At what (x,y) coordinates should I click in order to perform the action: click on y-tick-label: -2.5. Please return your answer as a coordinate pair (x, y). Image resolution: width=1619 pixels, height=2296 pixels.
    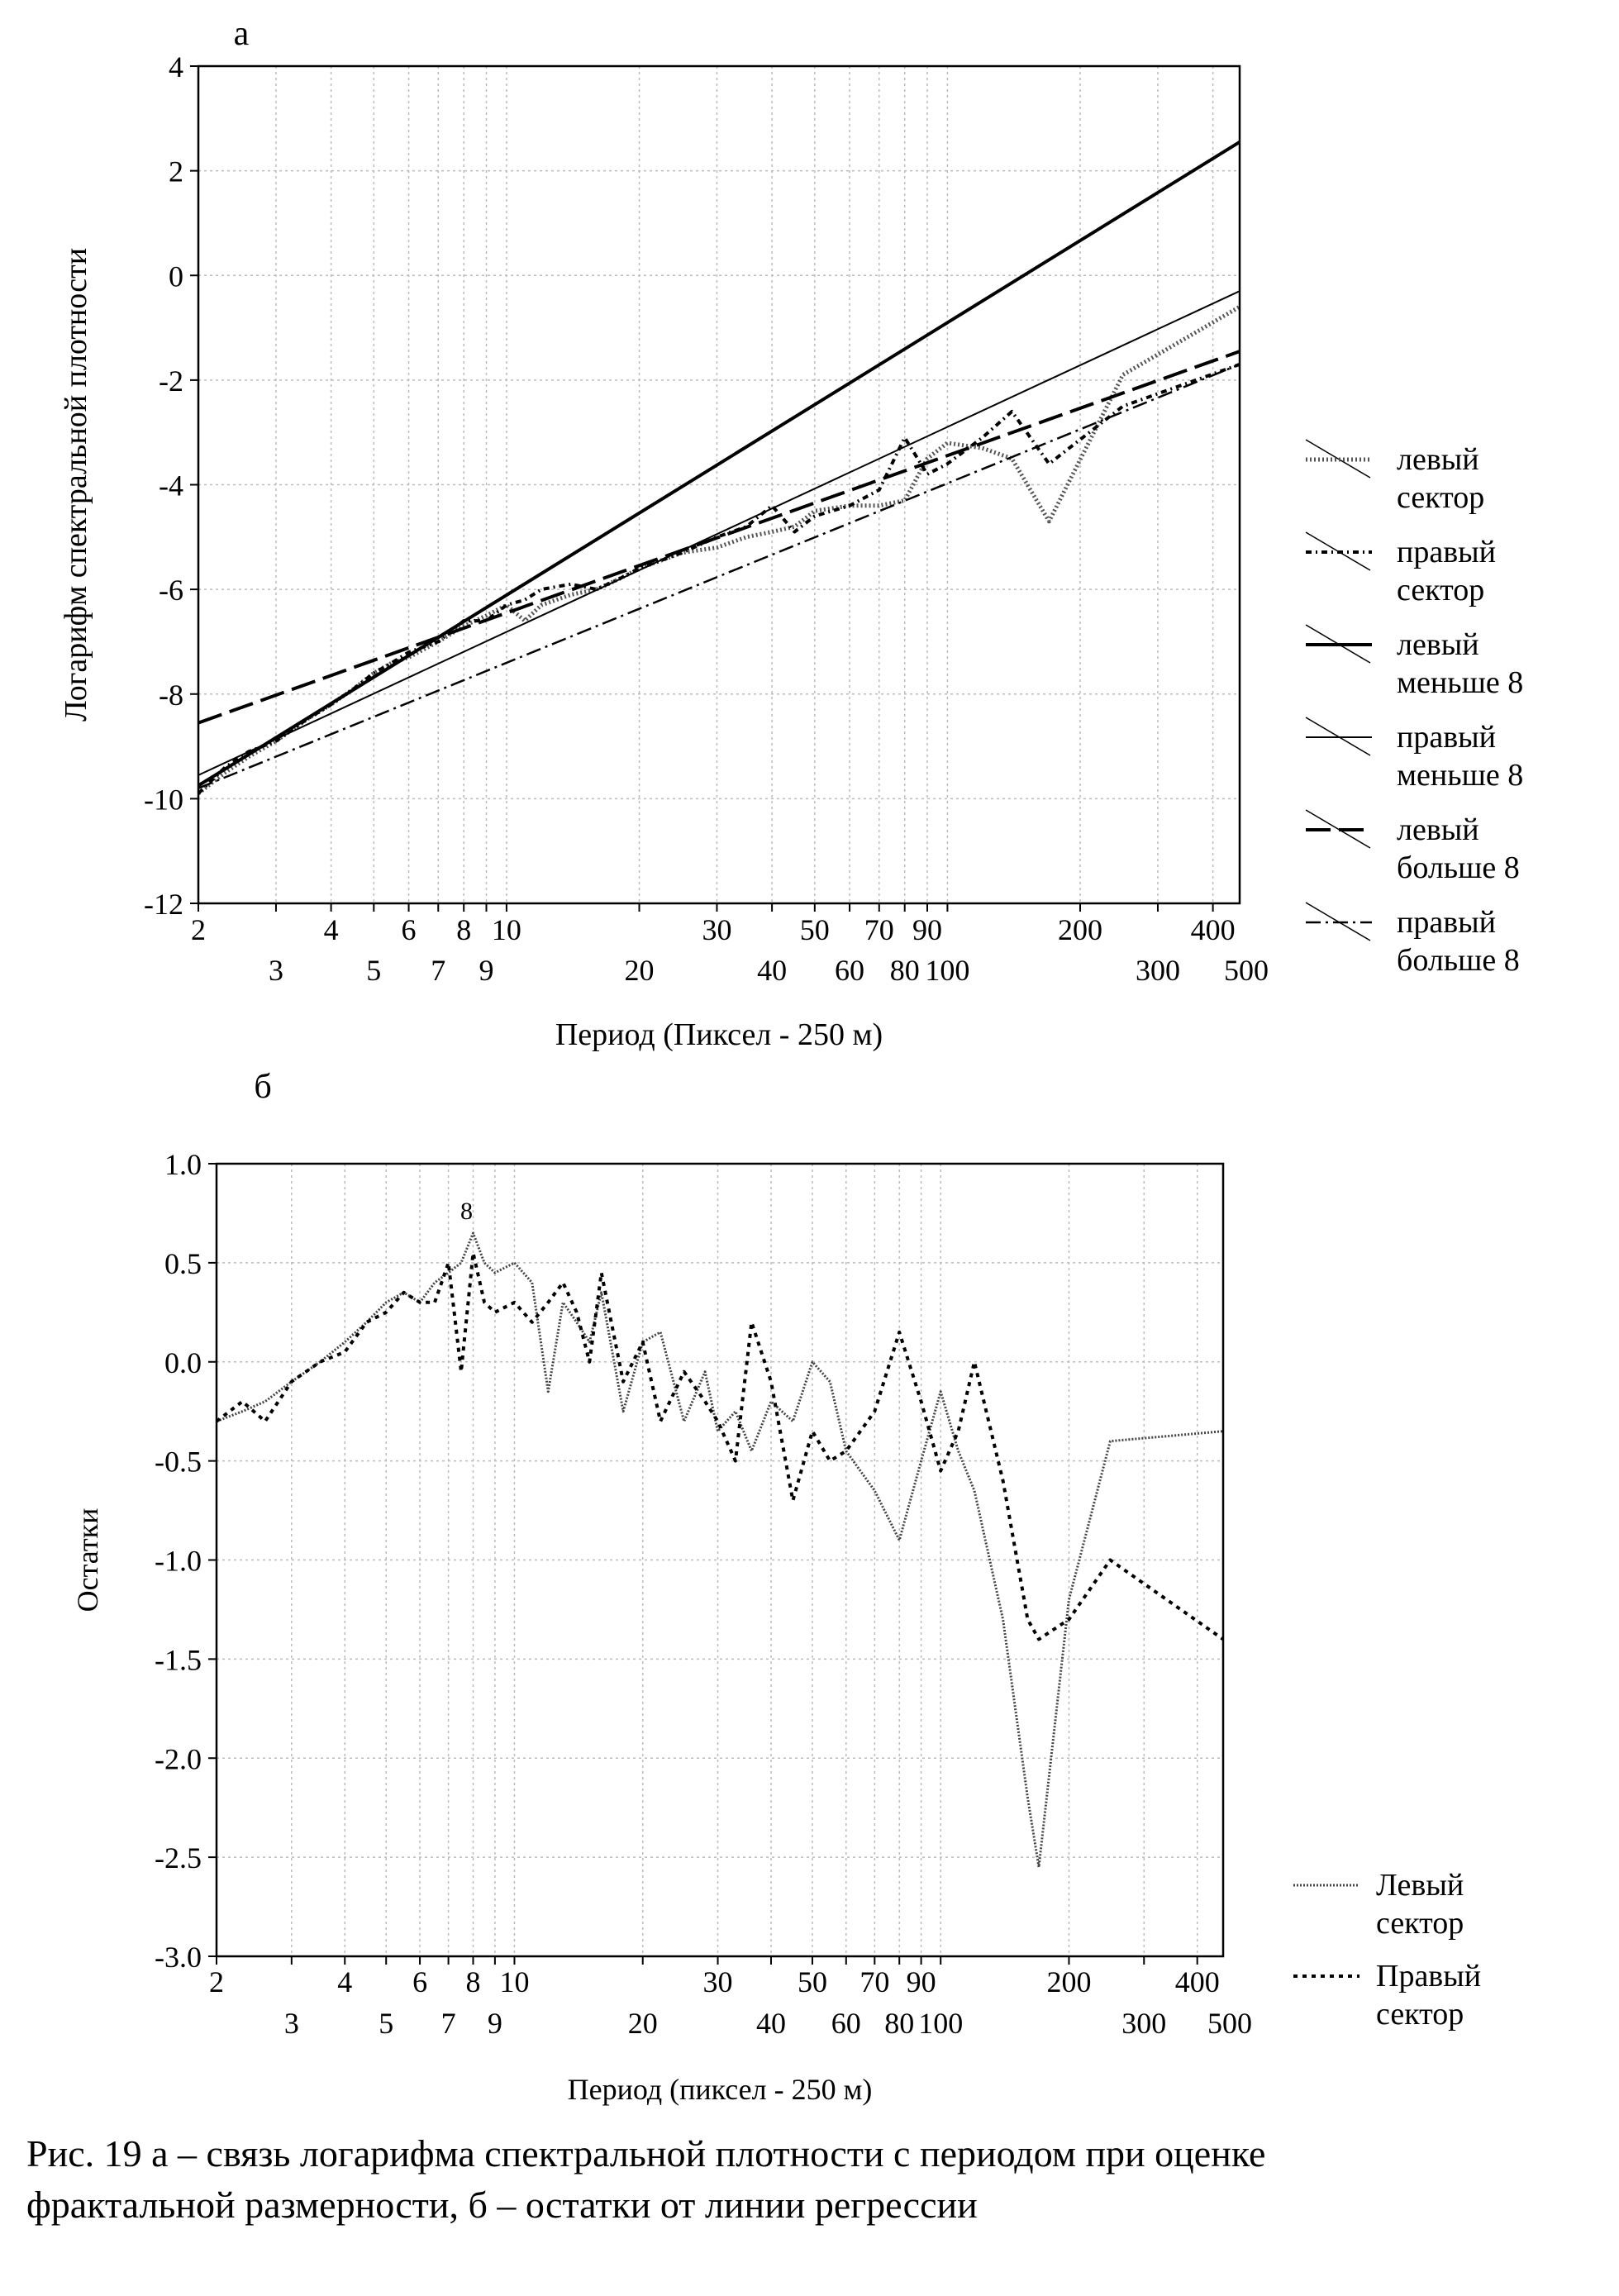
    Looking at the image, I should click on (178, 1857).